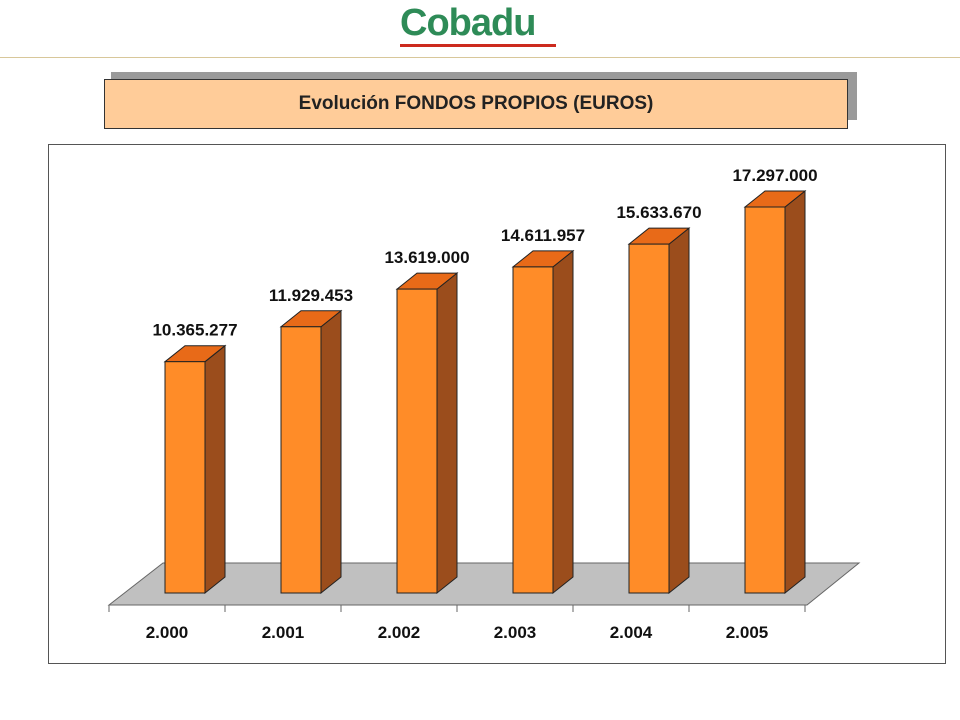 The image size is (960, 720). I want to click on data-label: 17.297.000, so click(774, 175).